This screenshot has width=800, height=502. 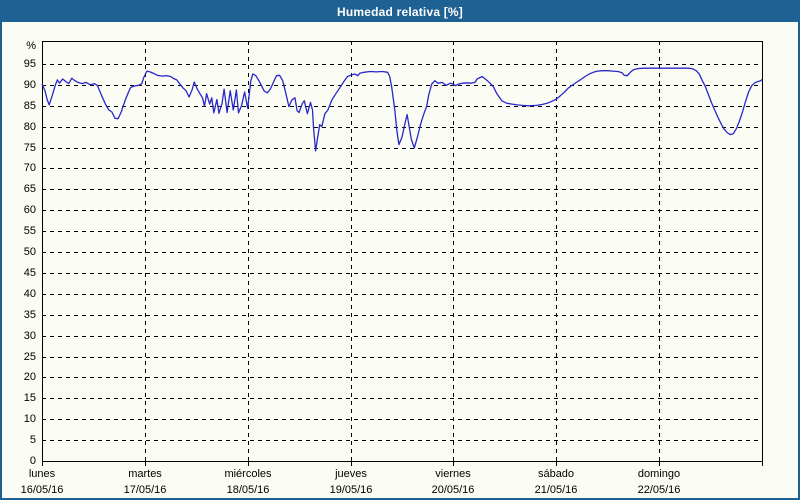 What do you see at coordinates (29, 273) in the screenshot?
I see `y-axis-tick-label: 45` at bounding box center [29, 273].